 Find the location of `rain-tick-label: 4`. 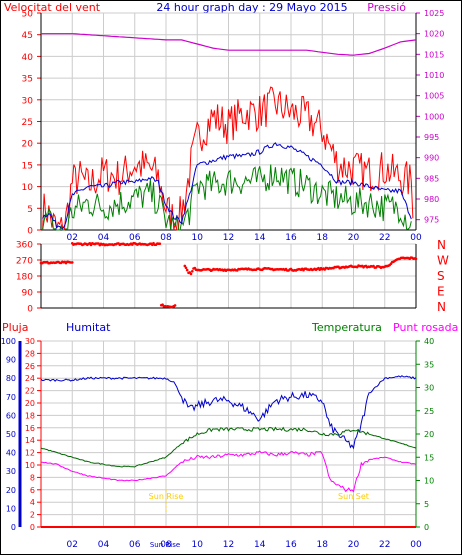

rain-tick-label: 4 is located at coordinates (32, 502).